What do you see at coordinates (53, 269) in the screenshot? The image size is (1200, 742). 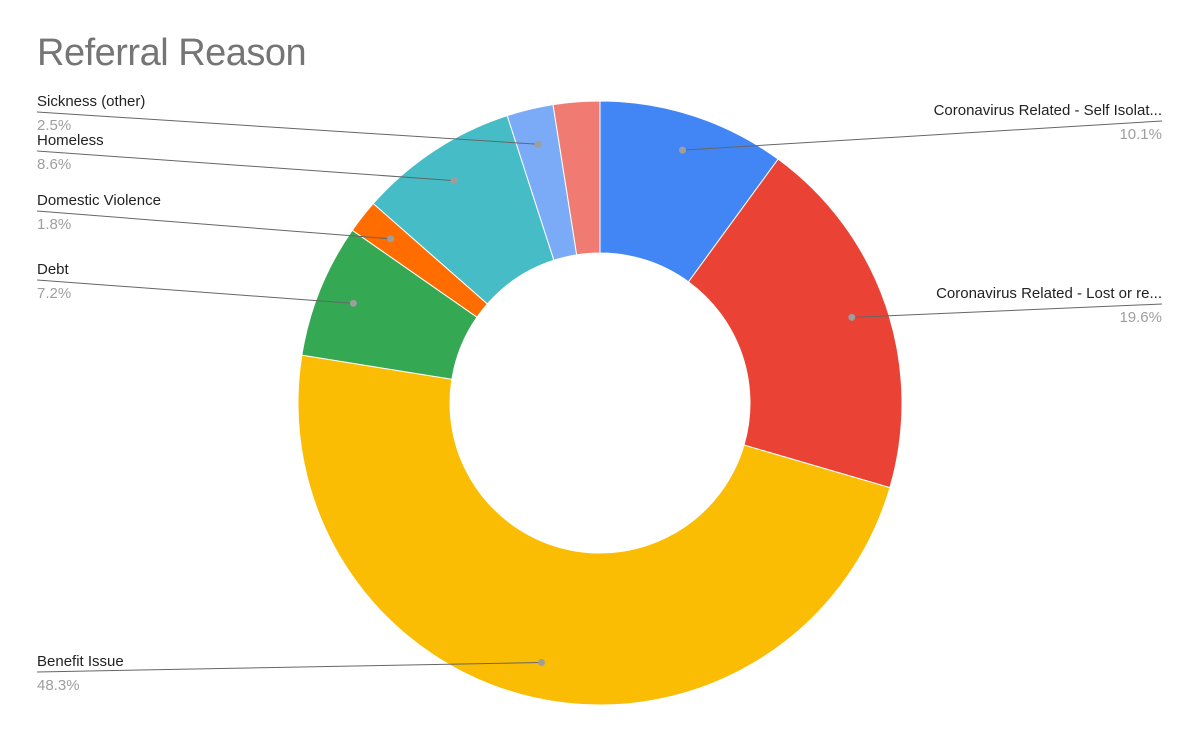 I see `slice-label-debt: Debt` at bounding box center [53, 269].